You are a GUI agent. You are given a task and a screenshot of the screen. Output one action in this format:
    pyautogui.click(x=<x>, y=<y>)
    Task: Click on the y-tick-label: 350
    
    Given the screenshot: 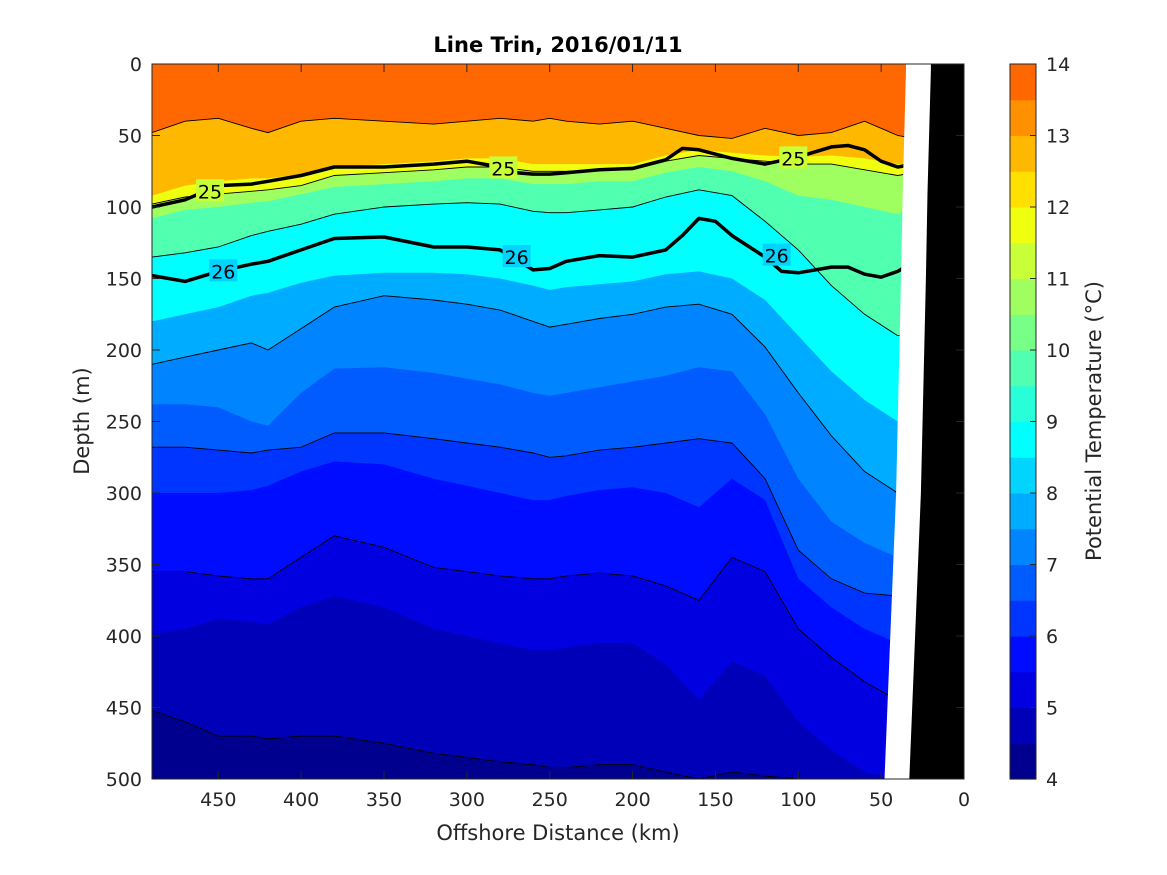 What is the action you would take?
    pyautogui.click(x=124, y=566)
    